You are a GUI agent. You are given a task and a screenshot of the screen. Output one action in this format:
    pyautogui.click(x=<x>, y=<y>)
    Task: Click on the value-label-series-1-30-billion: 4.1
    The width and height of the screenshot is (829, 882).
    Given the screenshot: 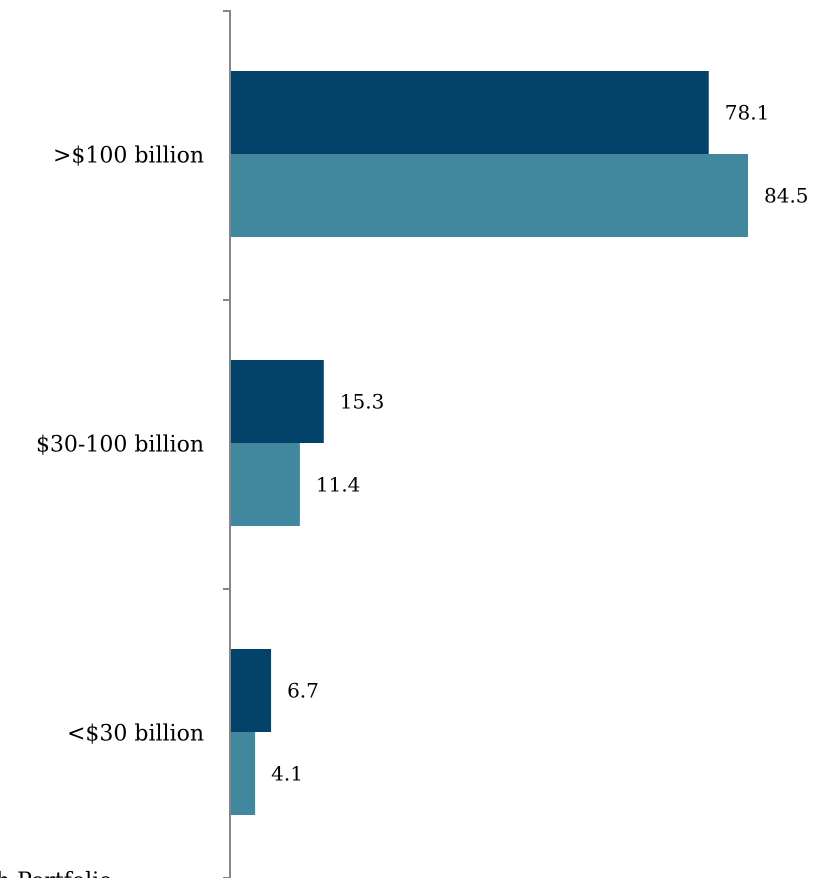 What is the action you would take?
    pyautogui.click(x=287, y=774)
    